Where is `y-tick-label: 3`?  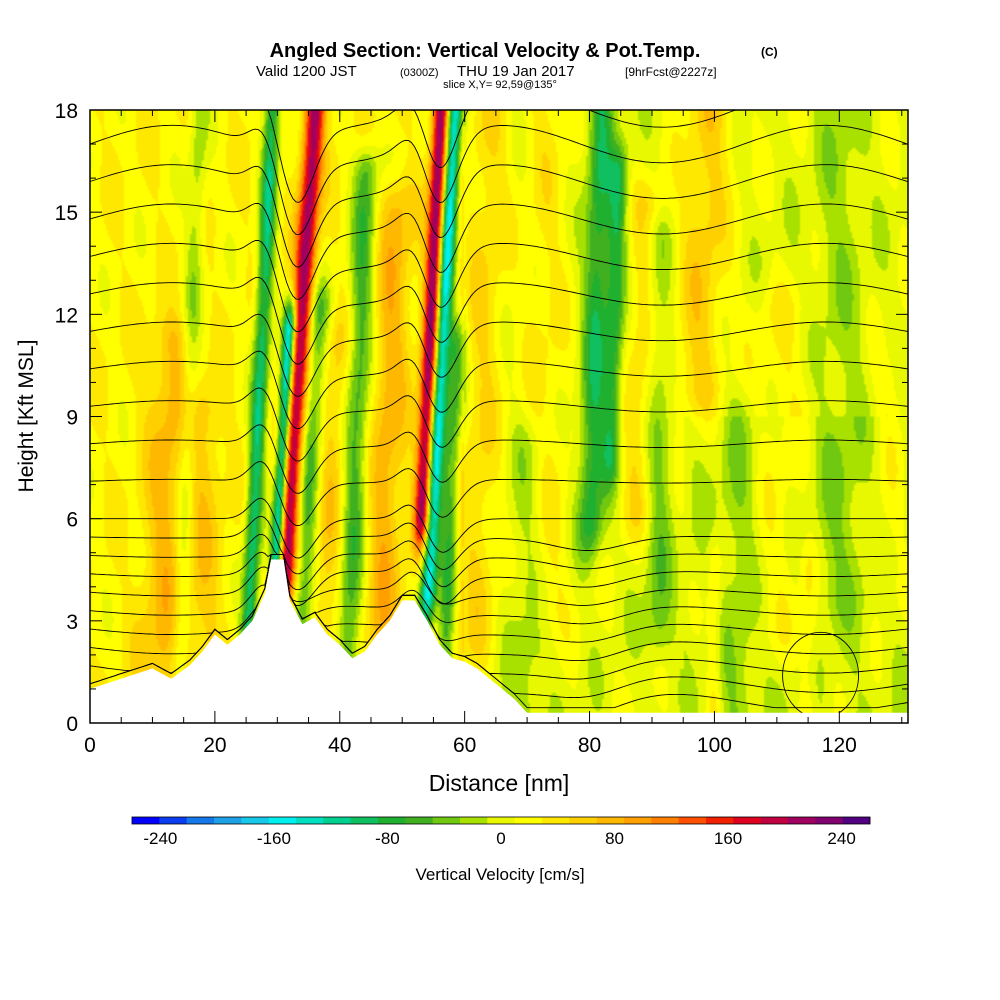
y-tick-label: 3 is located at coordinates (72, 622).